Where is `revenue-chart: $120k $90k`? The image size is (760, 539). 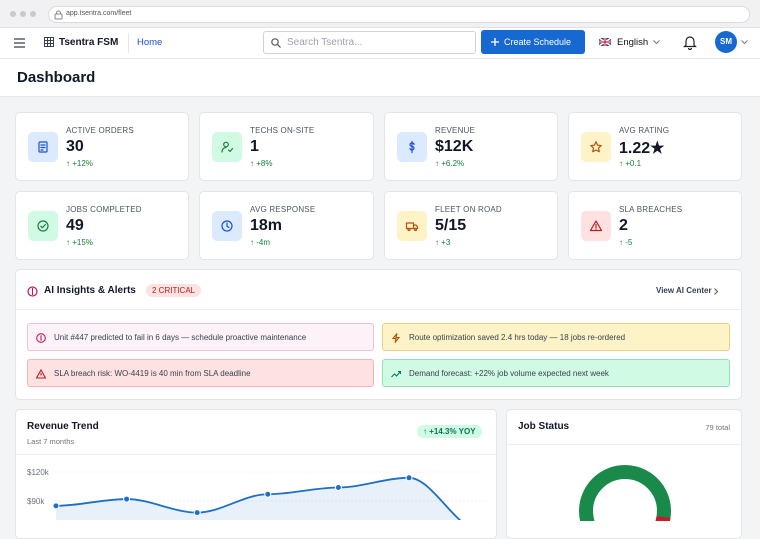 revenue-chart: $120k $90k is located at coordinates (256, 494).